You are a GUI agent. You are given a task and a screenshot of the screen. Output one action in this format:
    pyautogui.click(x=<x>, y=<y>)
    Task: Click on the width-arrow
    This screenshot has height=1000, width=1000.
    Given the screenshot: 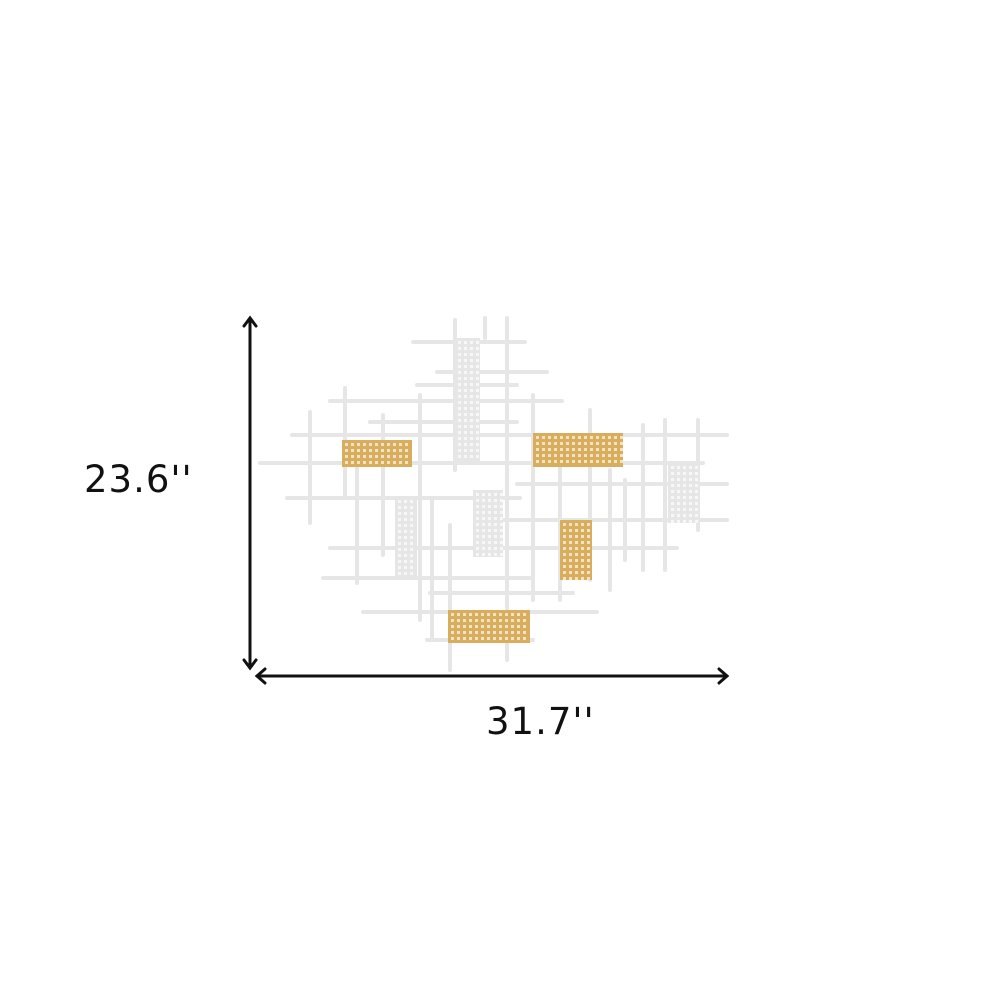 What is the action you would take?
    pyautogui.click(x=492, y=676)
    